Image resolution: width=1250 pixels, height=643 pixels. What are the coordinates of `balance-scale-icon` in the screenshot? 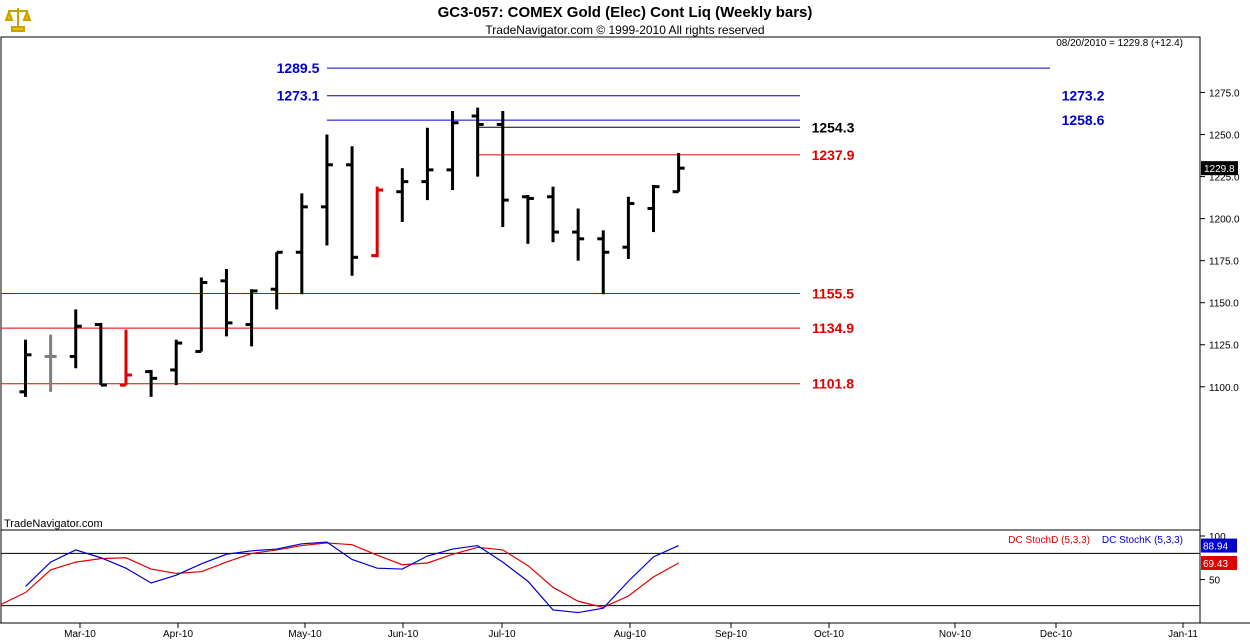 It's located at (18, 20).